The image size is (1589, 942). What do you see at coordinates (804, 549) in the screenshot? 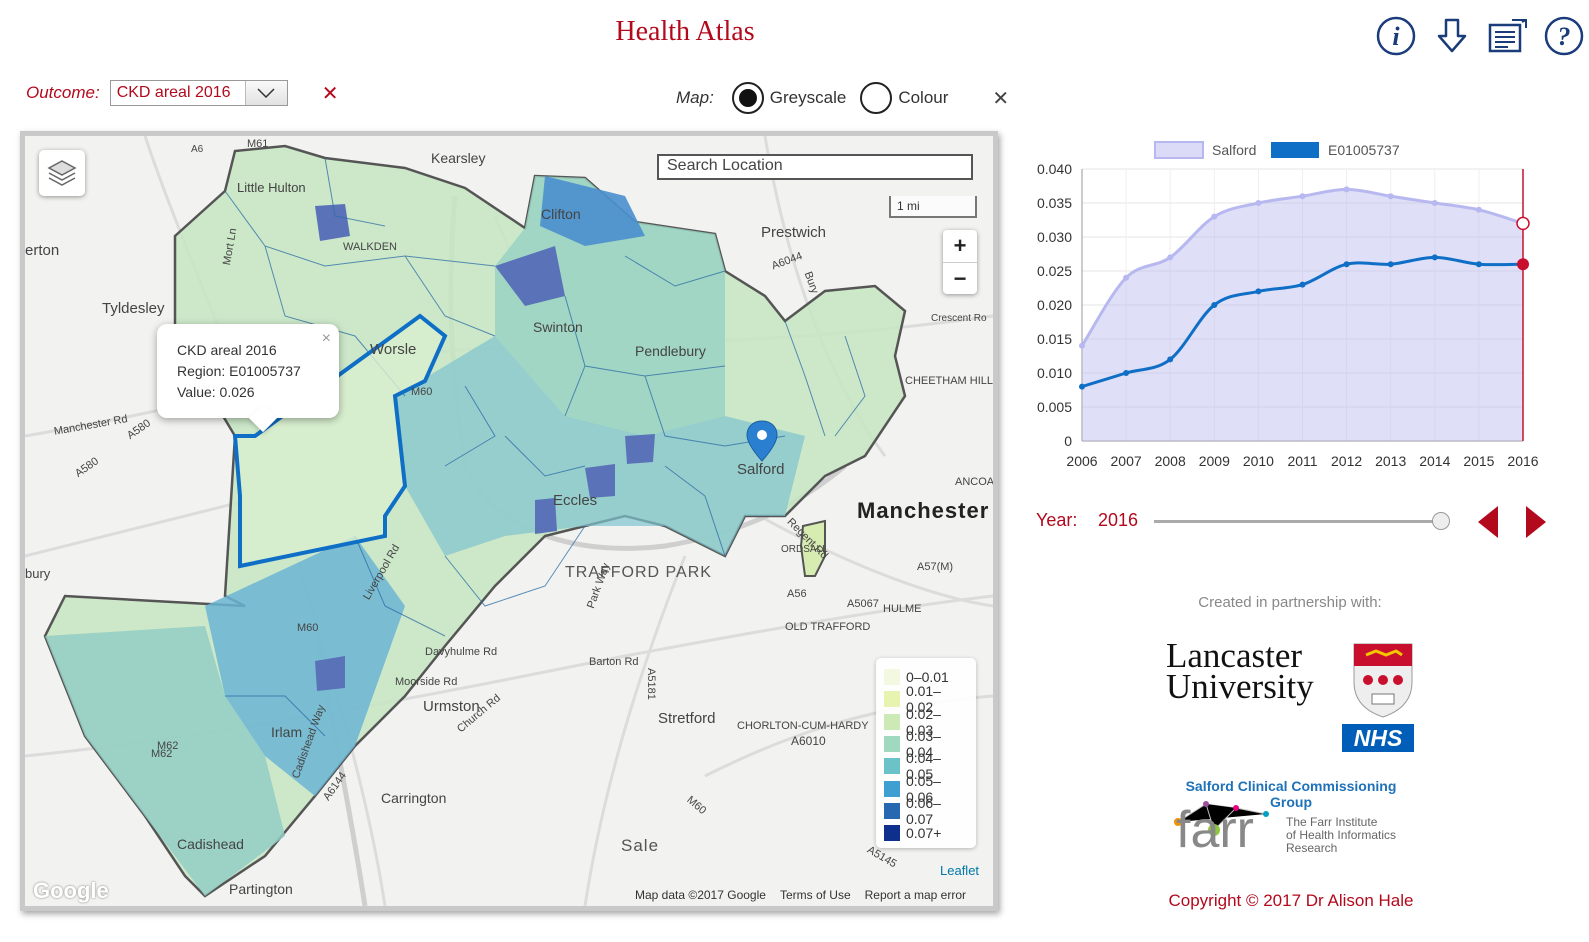
I see `map-place-label: ORDSALL` at bounding box center [804, 549].